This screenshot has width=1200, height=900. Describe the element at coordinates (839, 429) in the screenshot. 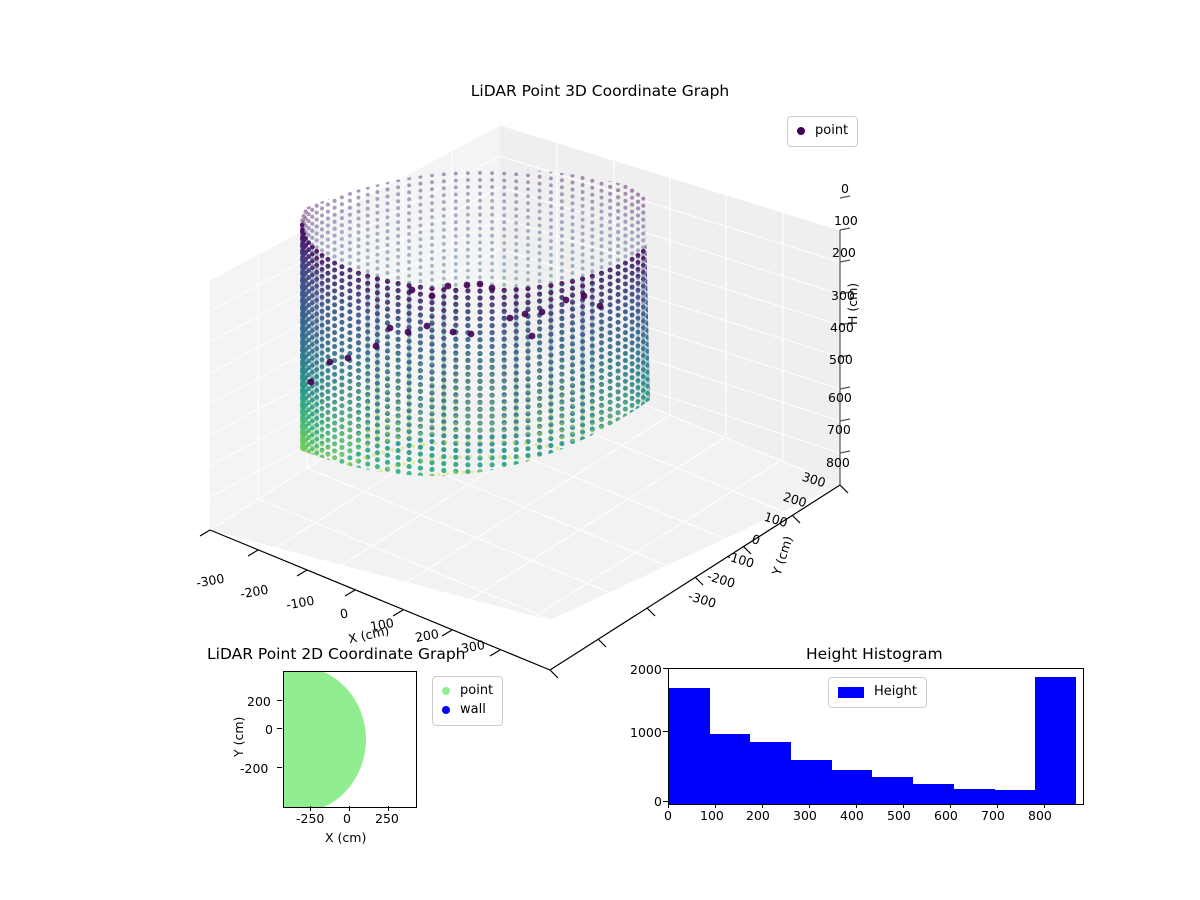

I see `plot3d-ztick-7: 700` at that location.